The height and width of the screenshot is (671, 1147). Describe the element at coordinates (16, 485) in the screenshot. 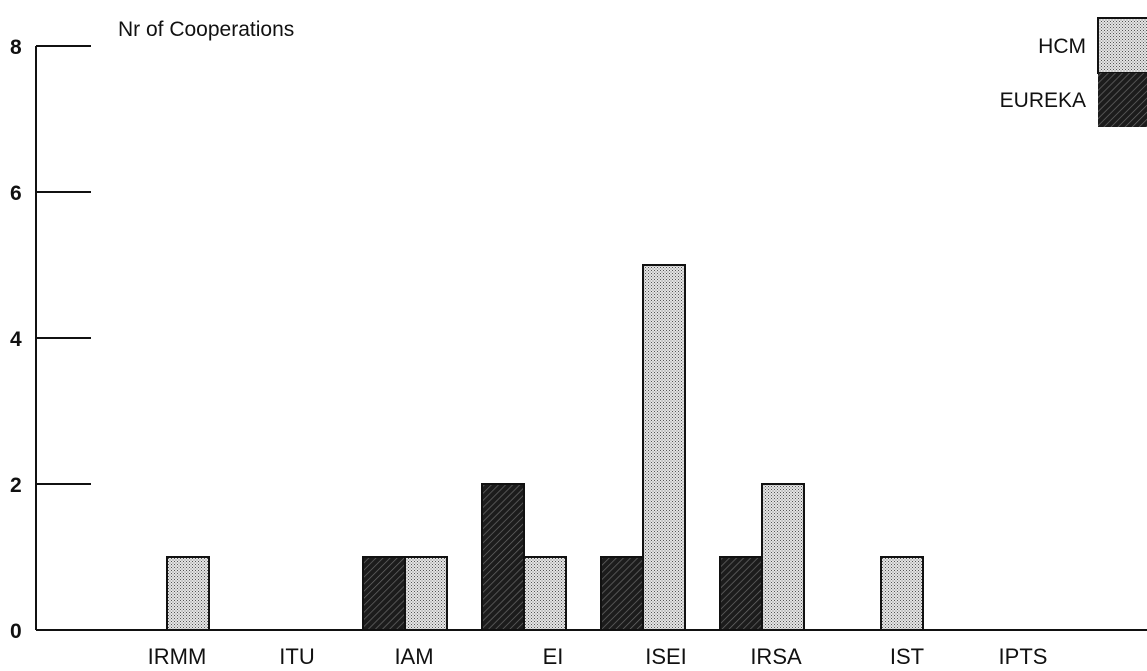

I see `y-tick-label-2: 2` at that location.